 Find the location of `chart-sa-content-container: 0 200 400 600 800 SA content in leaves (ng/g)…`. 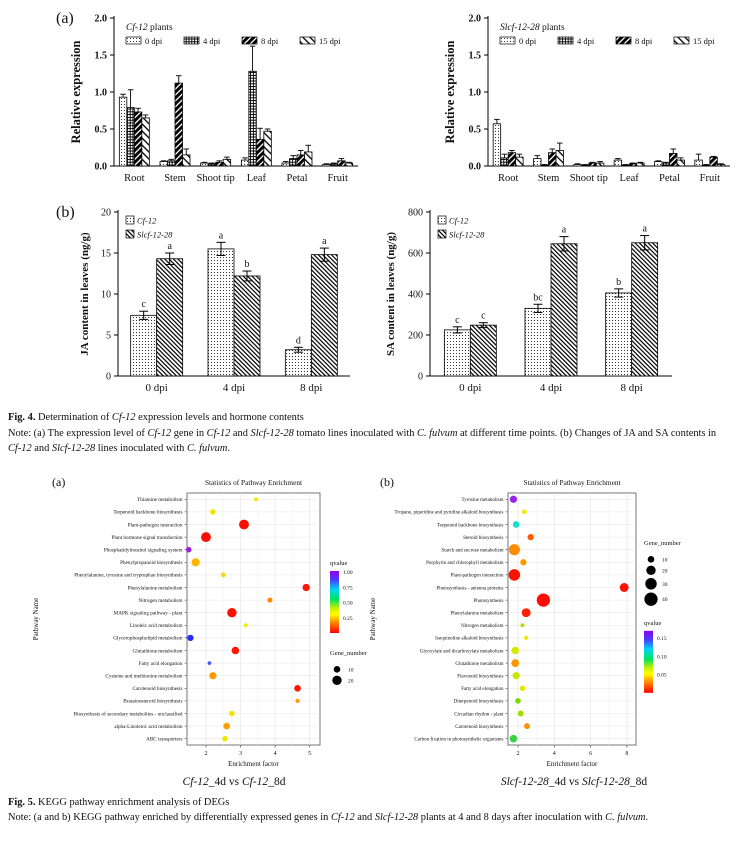

chart-sa-content-container: 0 200 400 600 800 SA content in leaves (ng/g)… is located at coordinates (552, 302).